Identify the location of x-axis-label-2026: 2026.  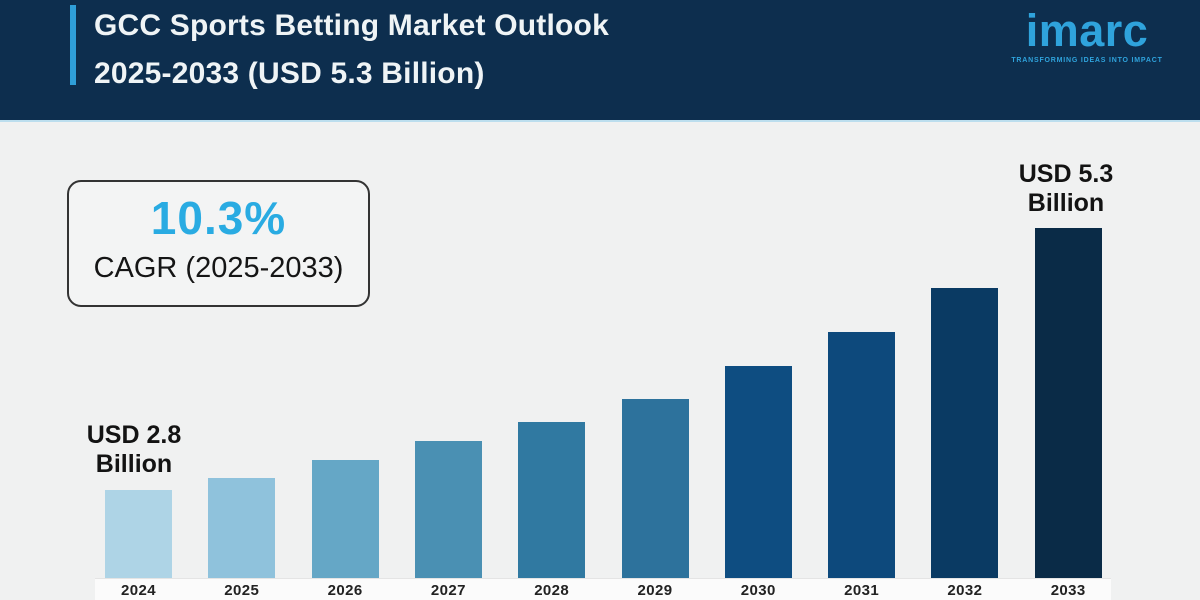
(345, 590).